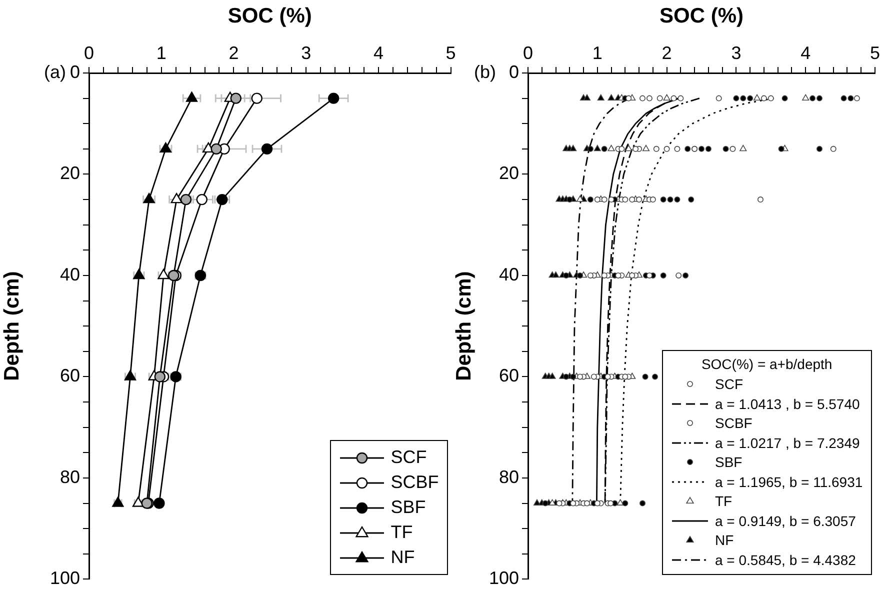 The width and height of the screenshot is (889, 593). What do you see at coordinates (767, 364) in the screenshot?
I see `legend-title: SOC(%) = a+b/depth` at bounding box center [767, 364].